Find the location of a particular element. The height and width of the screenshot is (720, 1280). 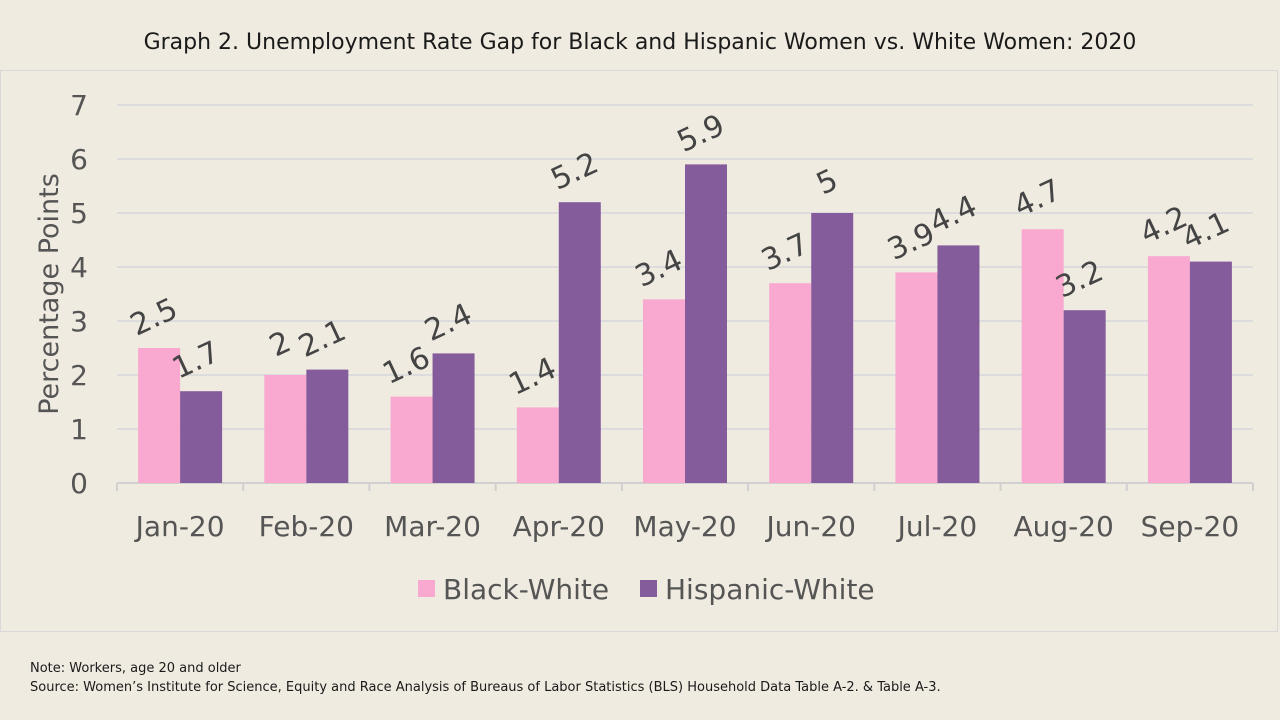

data-label: 4.7 is located at coordinates (1038, 199).